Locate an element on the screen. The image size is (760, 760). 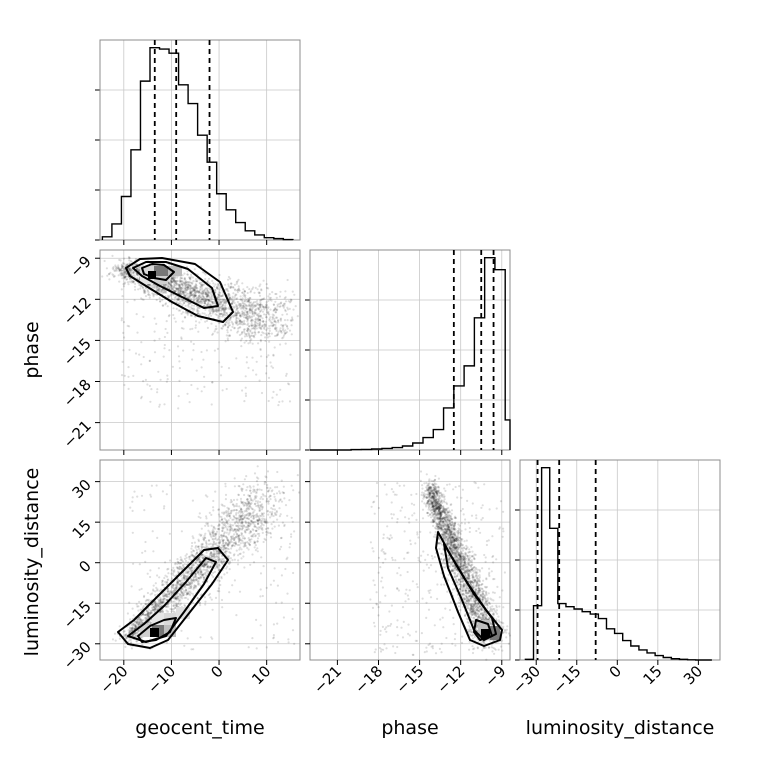
y-tick-label: 15 is located at coordinates (82, 529).